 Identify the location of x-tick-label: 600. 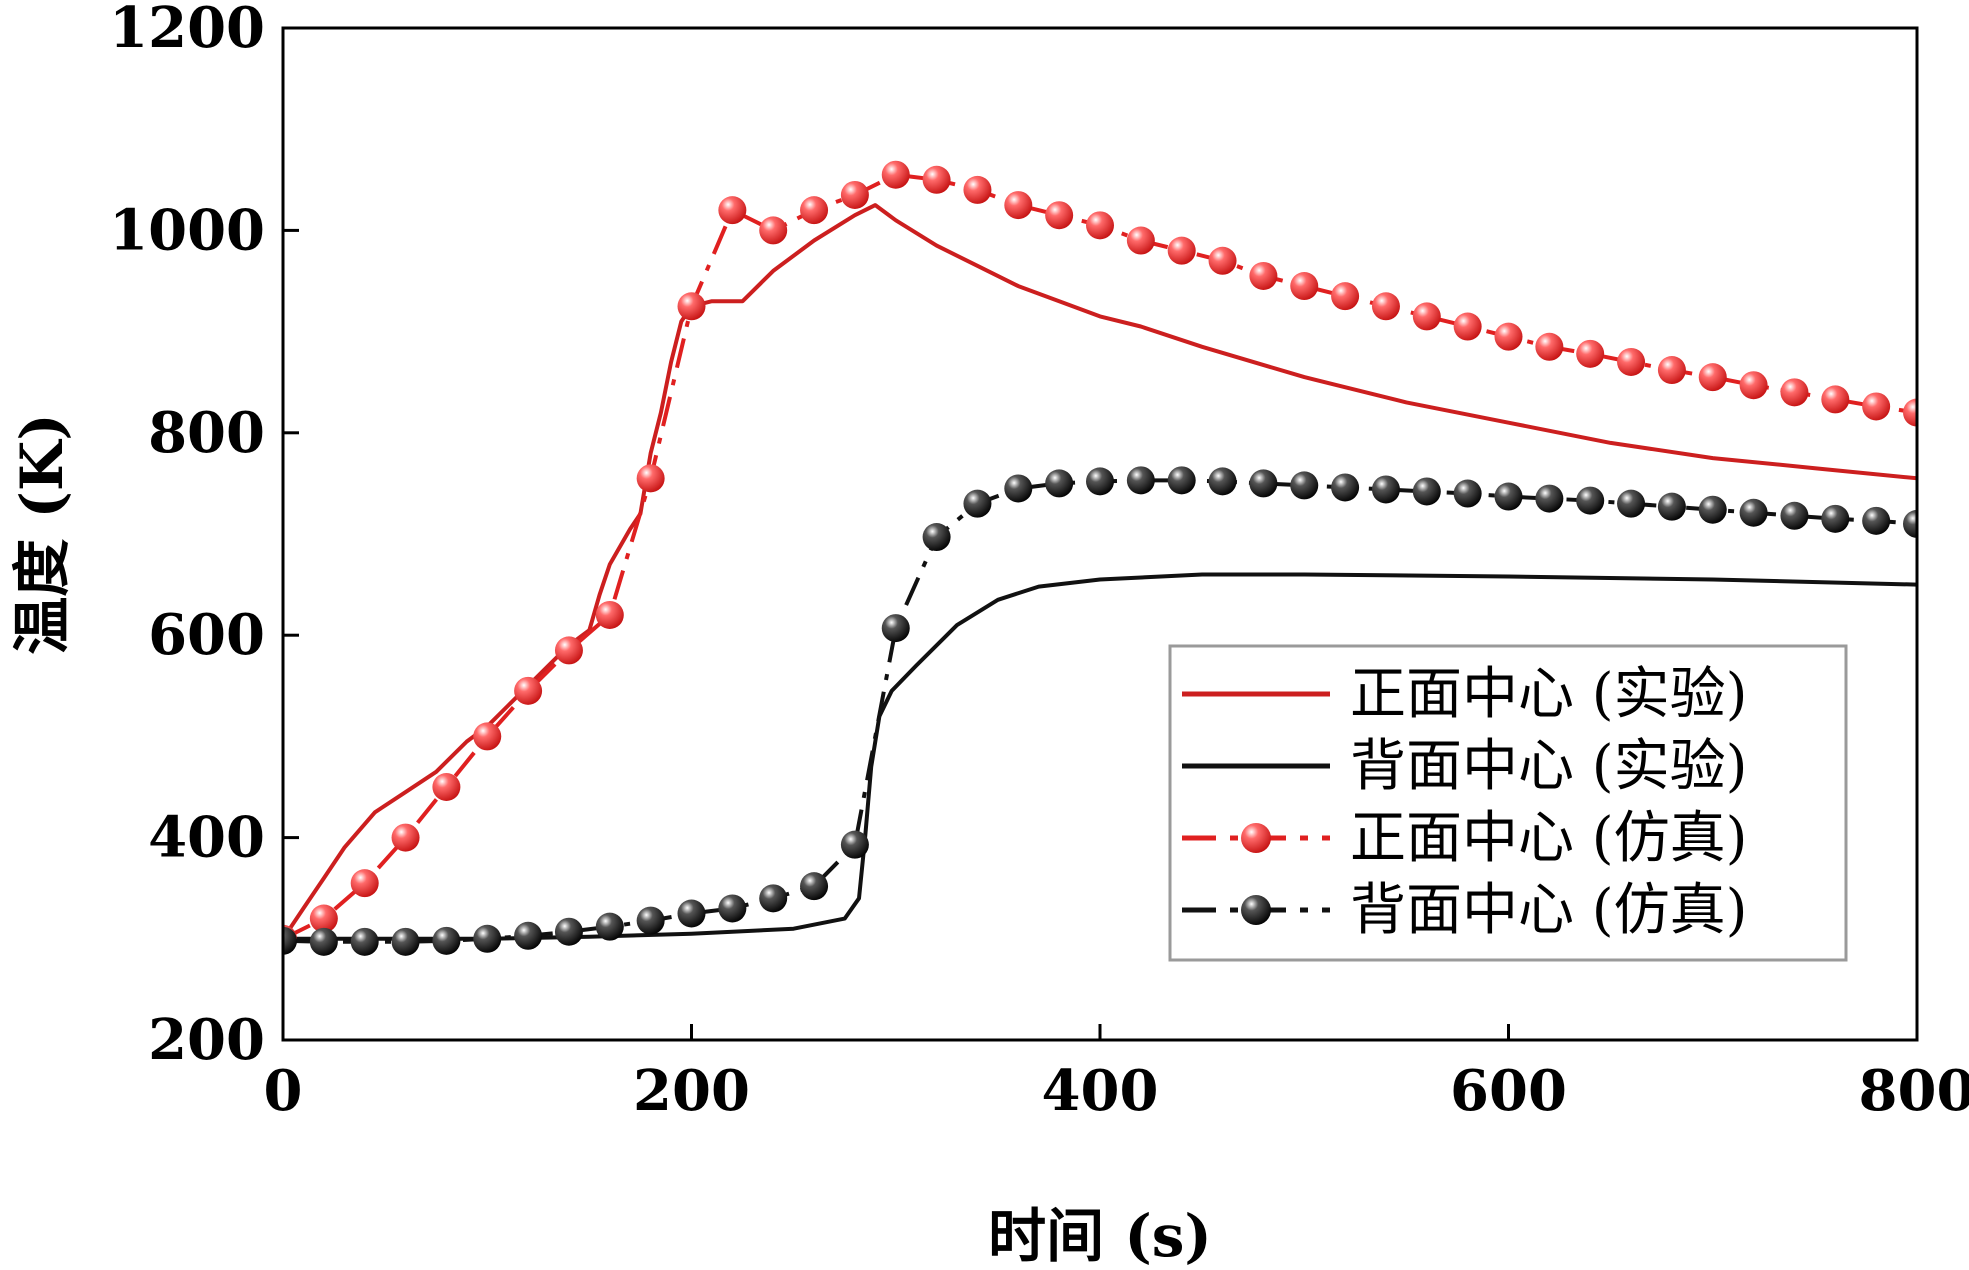
(1508, 1091).